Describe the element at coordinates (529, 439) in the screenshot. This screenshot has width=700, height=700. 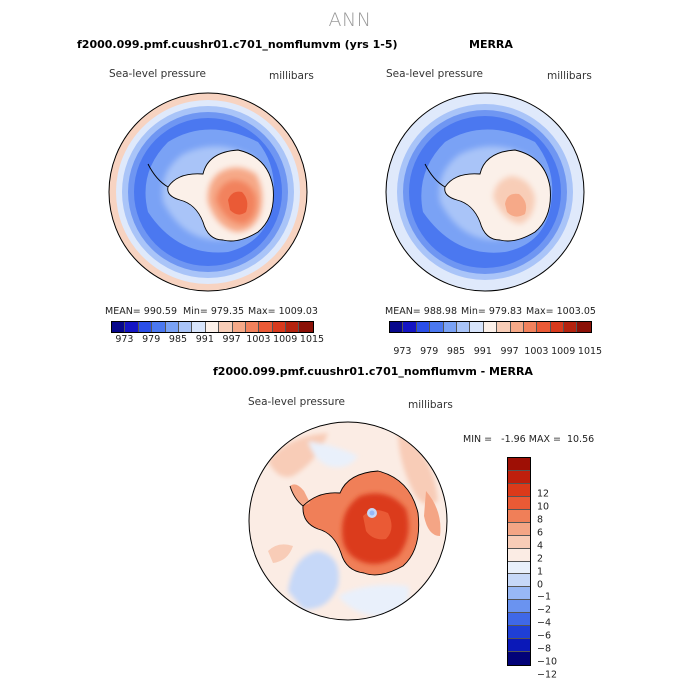
I see `panel3-minmax: MIN = -1.96 MAX = 10.56` at that location.